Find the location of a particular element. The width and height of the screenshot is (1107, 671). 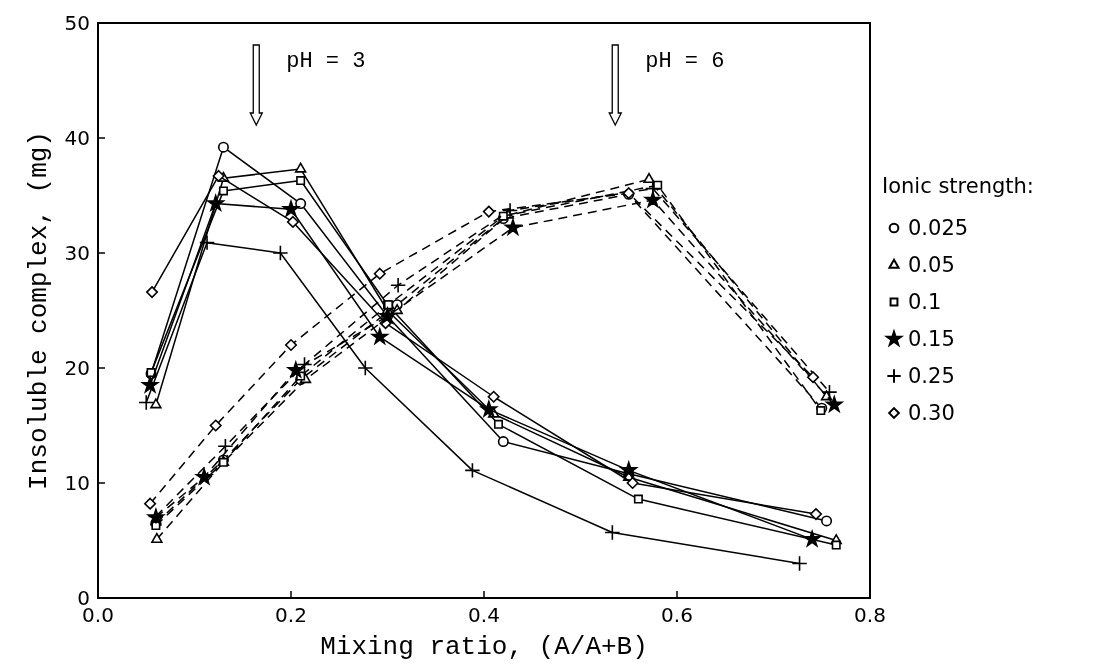

y-tick-label: 50 is located at coordinates (77, 23).